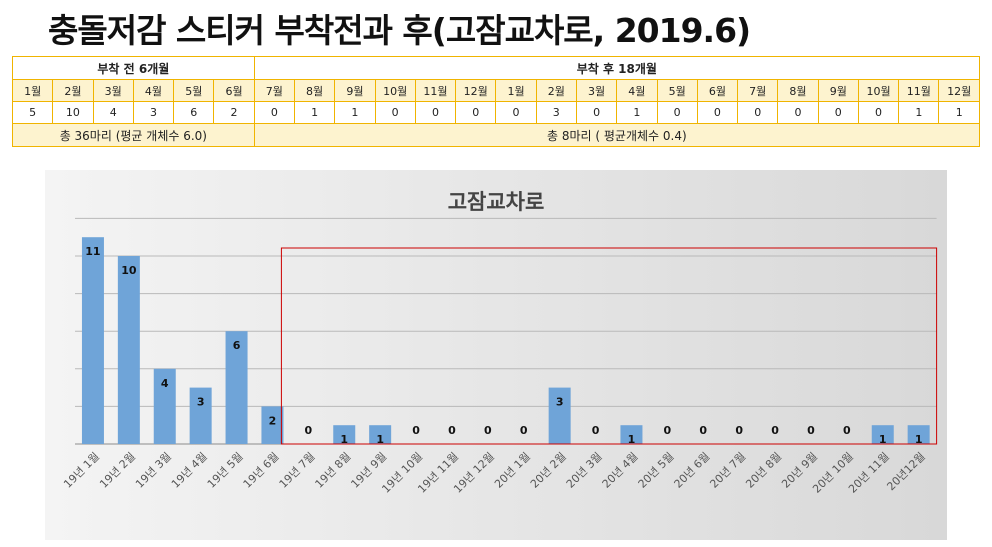 Image resolution: width=992 pixels, height=547 pixels. What do you see at coordinates (617, 68) in the screenshot?
I see `after-header-cell: 부착 후 18개월` at bounding box center [617, 68].